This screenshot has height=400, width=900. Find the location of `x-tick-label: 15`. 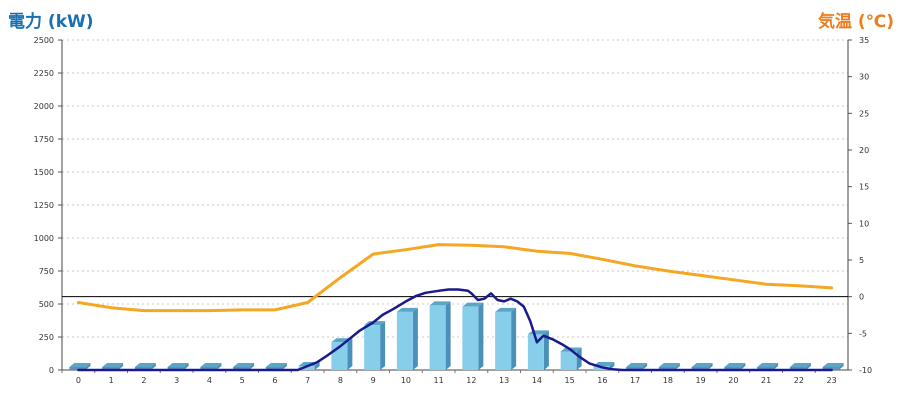

x-tick-label: 15 is located at coordinates (570, 380).